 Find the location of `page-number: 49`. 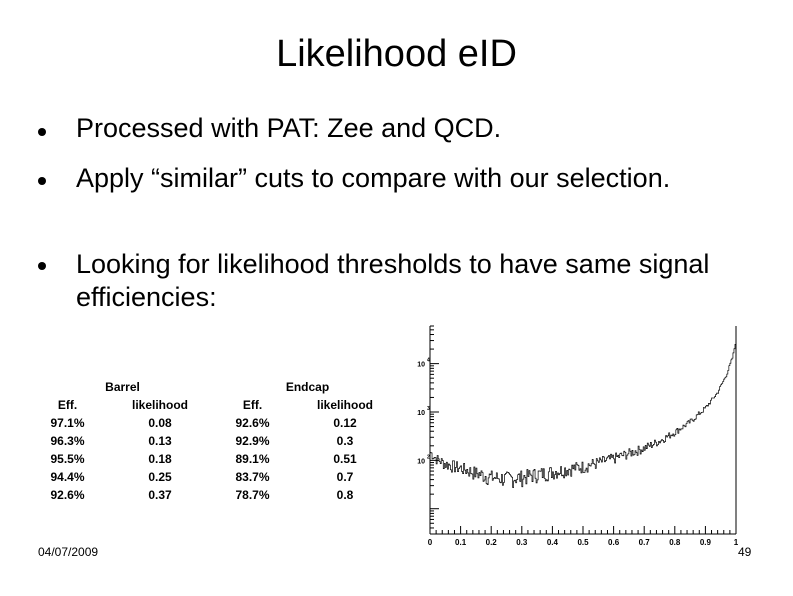

page-number: 49 is located at coordinates (745, 552).